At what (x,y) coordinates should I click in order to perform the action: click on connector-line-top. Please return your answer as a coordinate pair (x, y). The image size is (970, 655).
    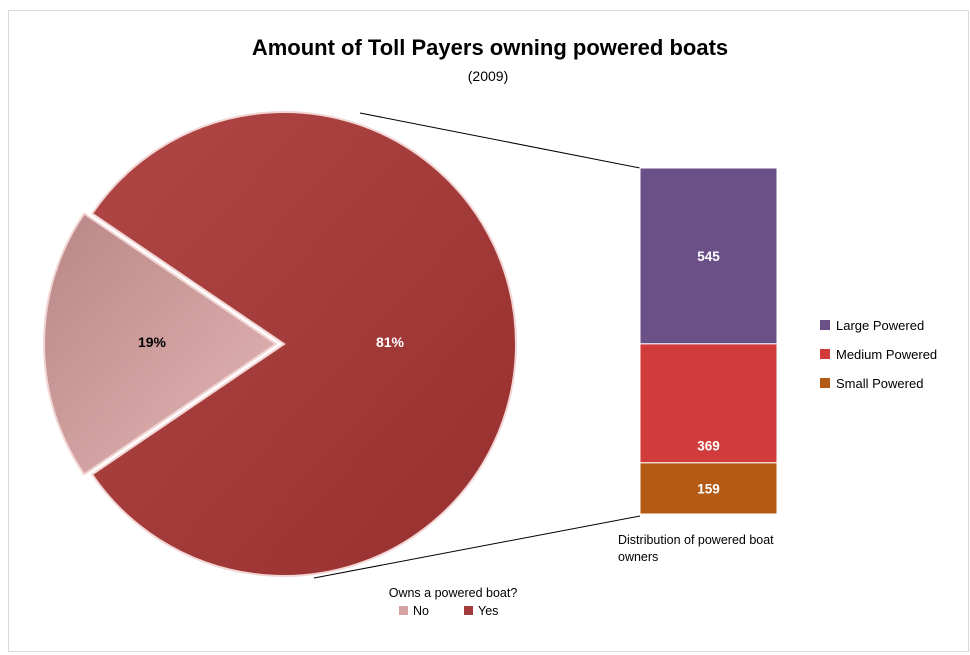
    Looking at the image, I should click on (500, 140).